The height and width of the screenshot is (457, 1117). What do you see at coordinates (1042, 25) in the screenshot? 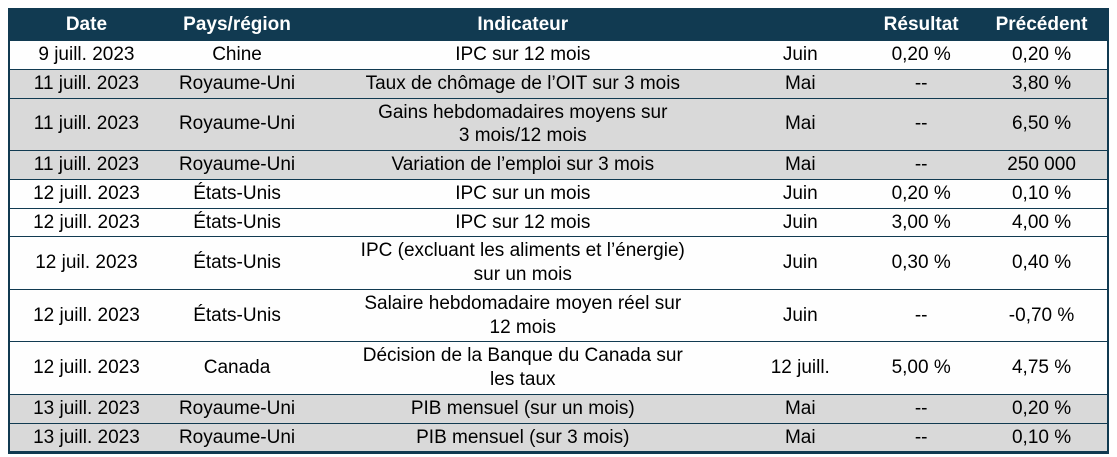
I see `col-header-previous: Précédent` at bounding box center [1042, 25].